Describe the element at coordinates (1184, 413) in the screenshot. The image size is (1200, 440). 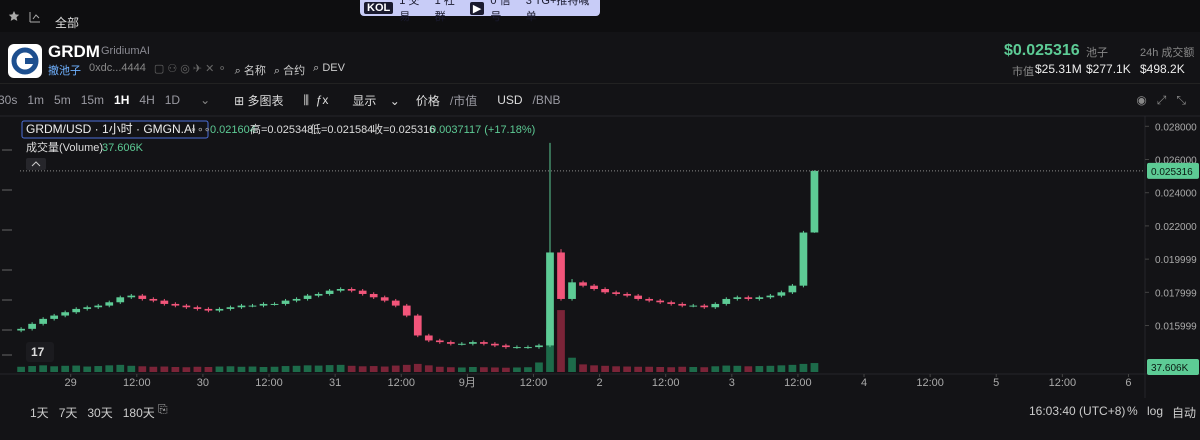
I see `auto-toggle: 自动` at that location.